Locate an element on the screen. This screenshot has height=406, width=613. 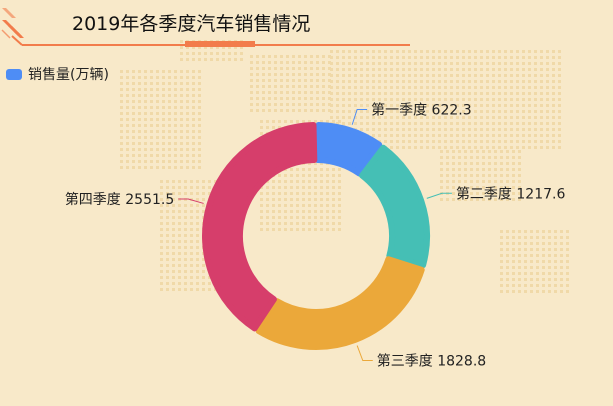
data-label-2: 第二季度 1217.6 is located at coordinates (511, 193).